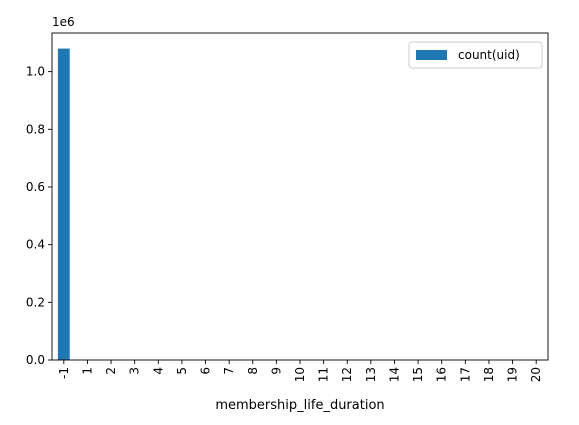 This screenshot has width=579, height=425. I want to click on y-axis: 0.0 0.2 0.4 0.6 0.8 1.0, so click(39, 216).